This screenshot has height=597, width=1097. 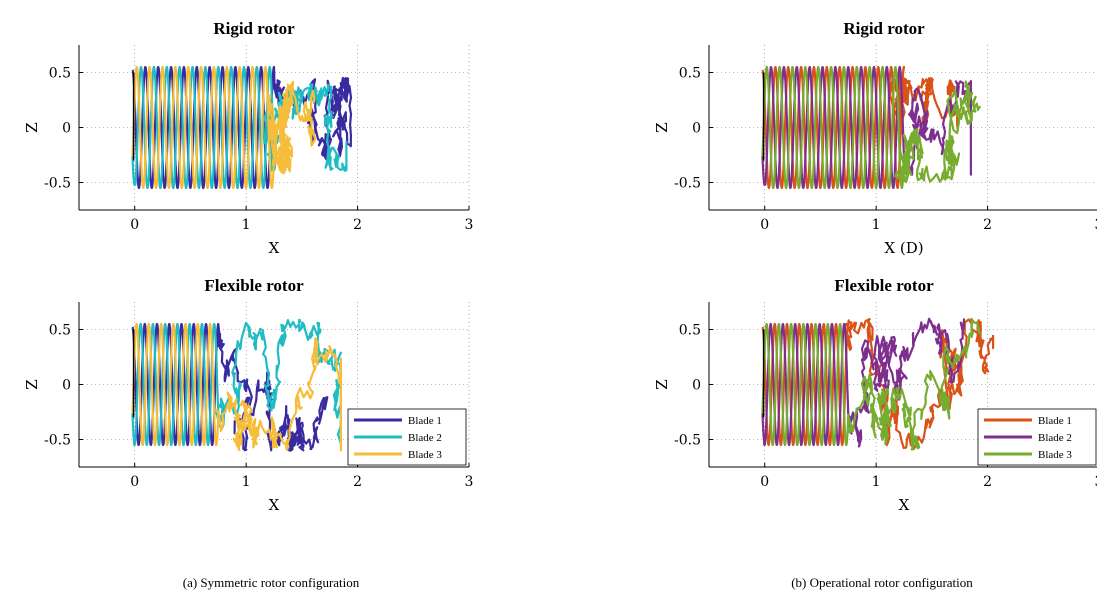 I want to click on caption-left: (a) Symmetric rotor configuration, so click(x=271, y=582).